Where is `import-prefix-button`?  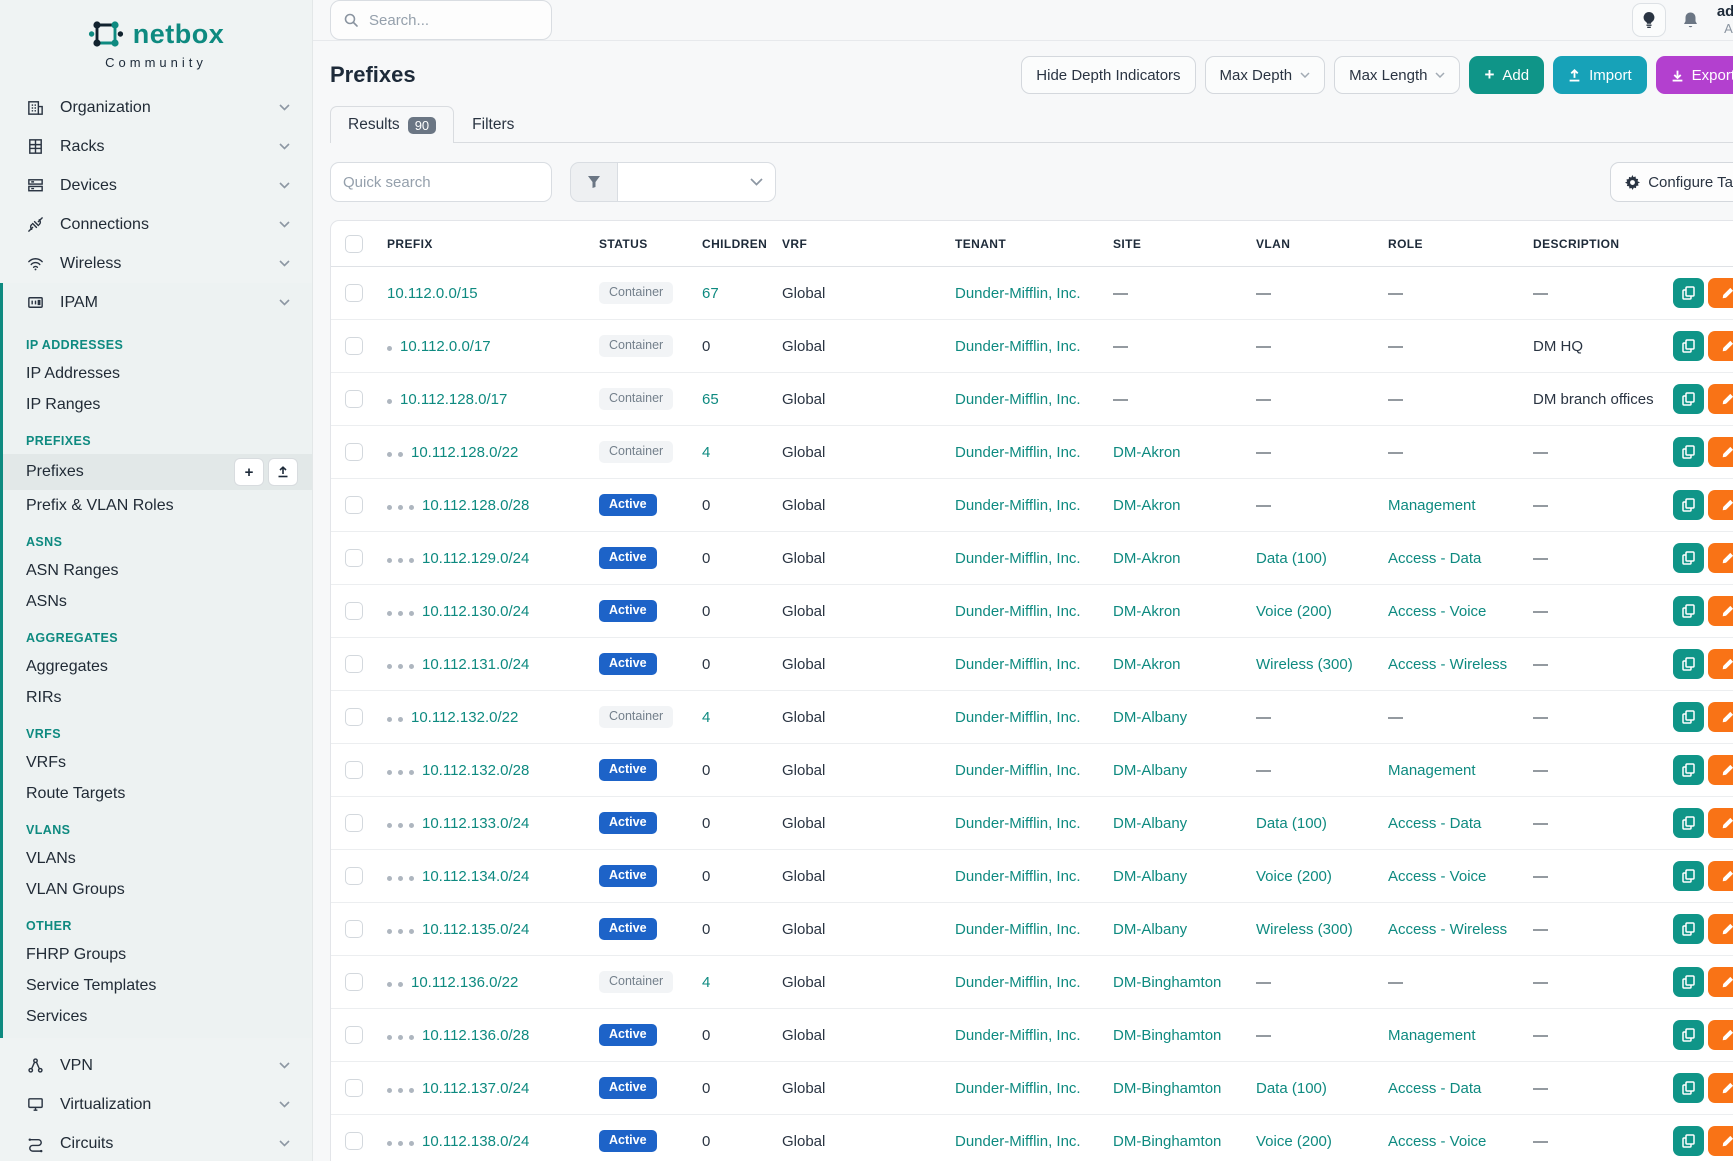 import-prefix-button is located at coordinates (283, 472).